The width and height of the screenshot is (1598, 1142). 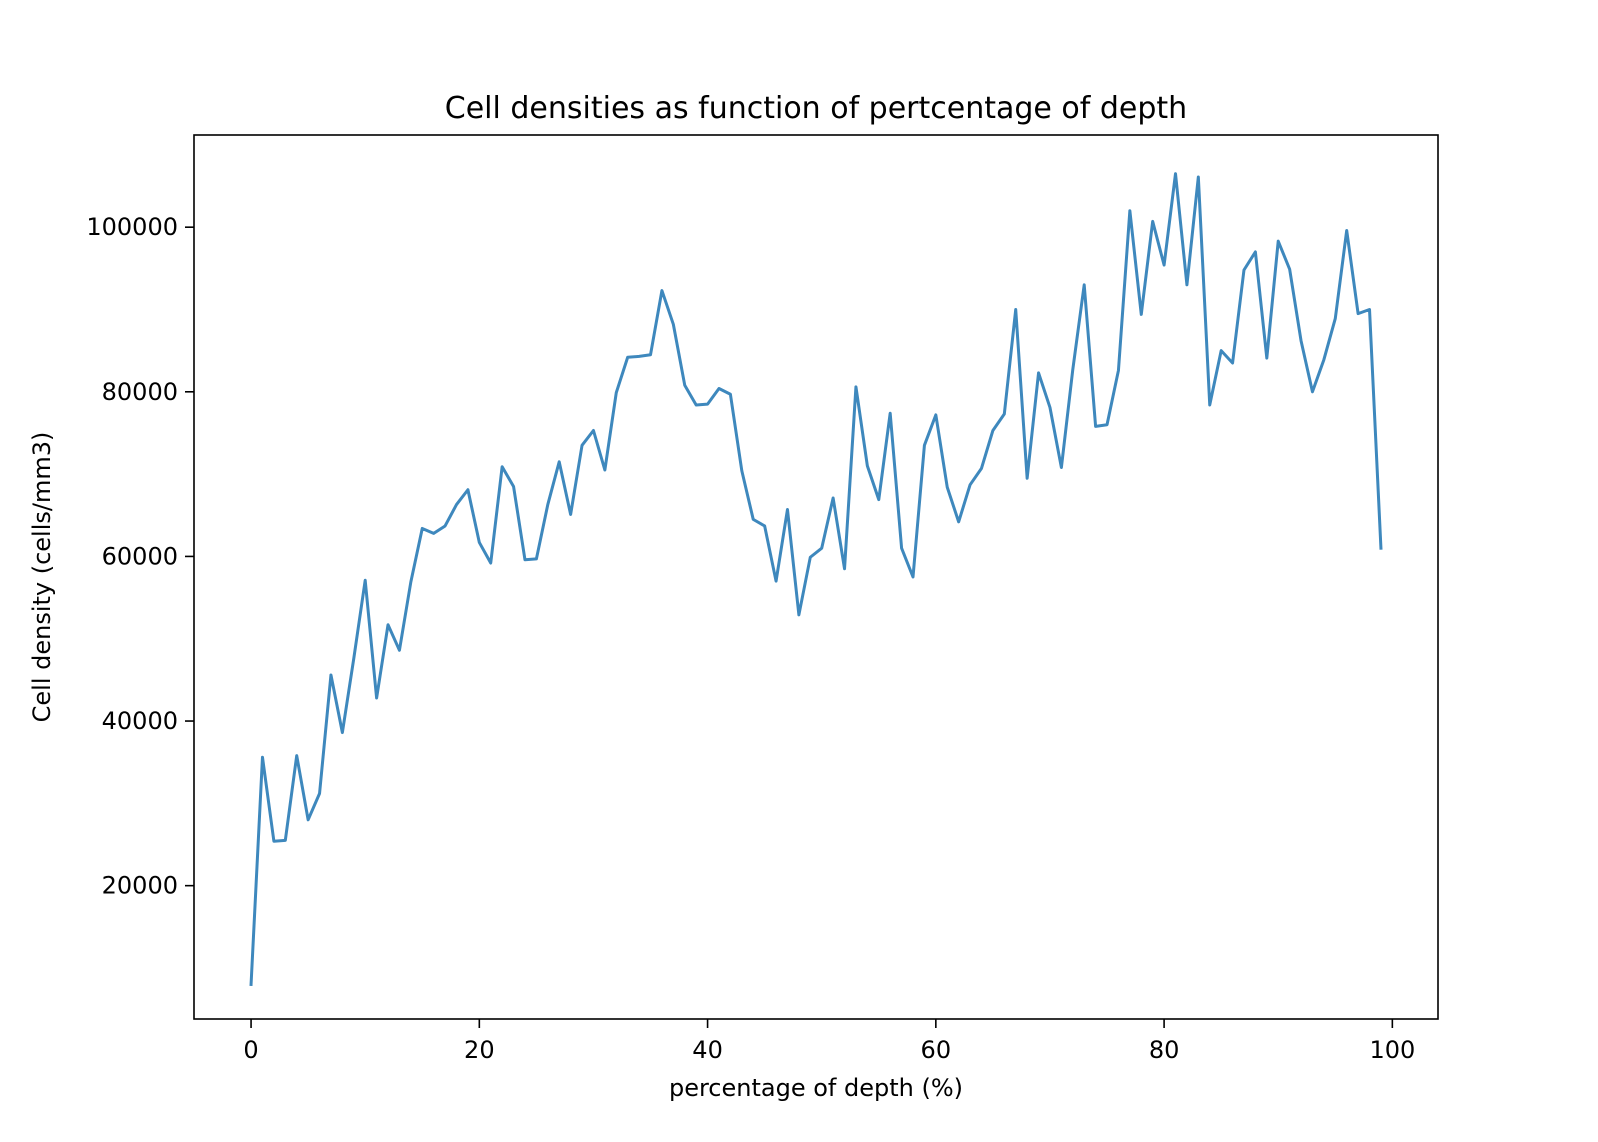 I want to click on x-tick-label: 40, so click(x=707, y=1050).